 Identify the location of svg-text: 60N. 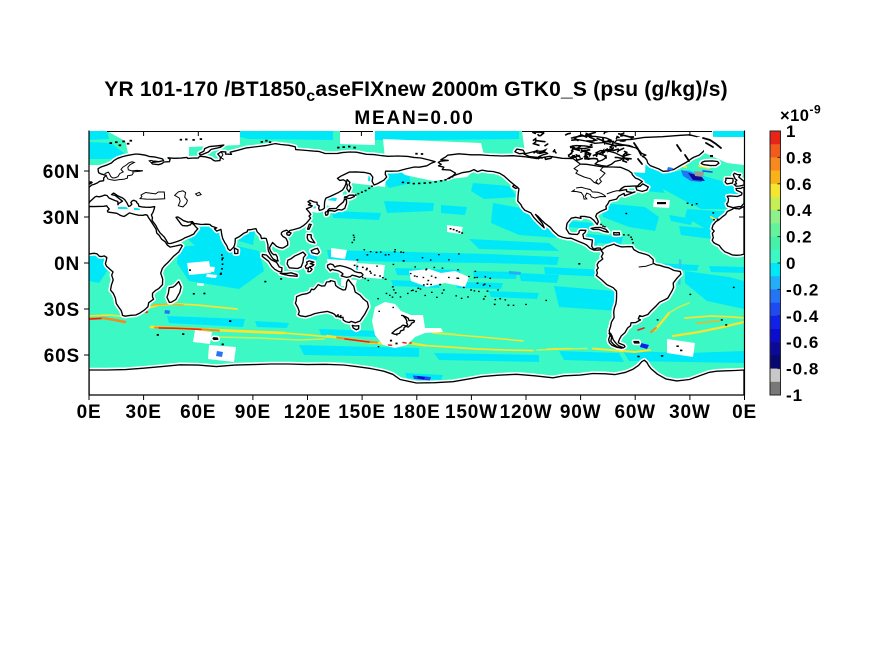
(61, 172).